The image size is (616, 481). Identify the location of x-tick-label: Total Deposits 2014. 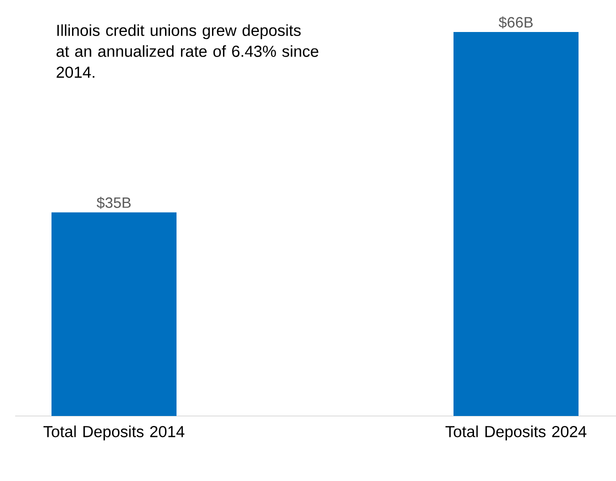
(113, 433).